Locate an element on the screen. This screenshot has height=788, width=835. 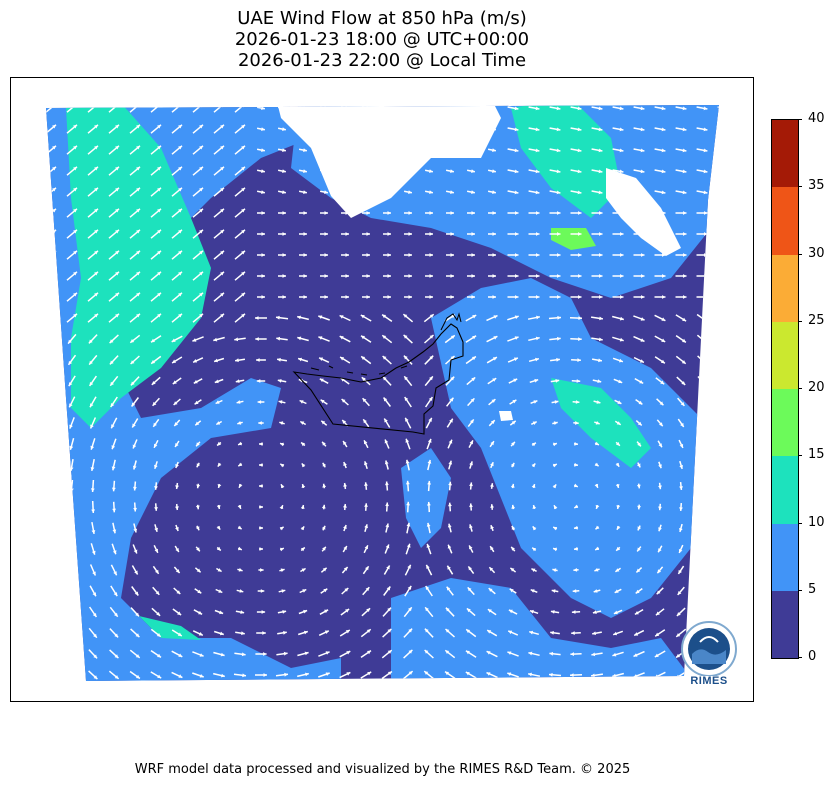
title-line-3: 2026-01-23 22:00 @ Local Time is located at coordinates (382, 60).